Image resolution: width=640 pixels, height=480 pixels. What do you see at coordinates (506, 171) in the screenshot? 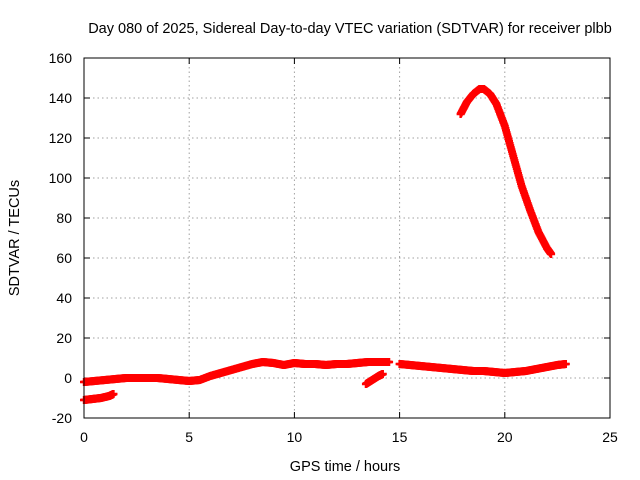
I see `series-high-arc` at bounding box center [506, 171].